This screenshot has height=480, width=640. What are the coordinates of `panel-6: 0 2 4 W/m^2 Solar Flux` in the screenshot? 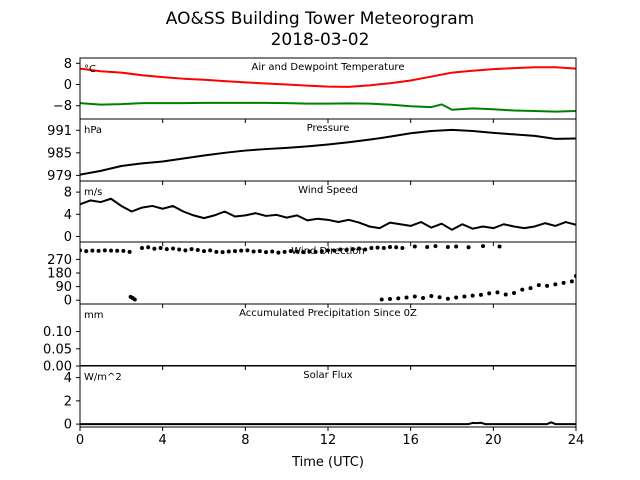 It's located at (320, 399).